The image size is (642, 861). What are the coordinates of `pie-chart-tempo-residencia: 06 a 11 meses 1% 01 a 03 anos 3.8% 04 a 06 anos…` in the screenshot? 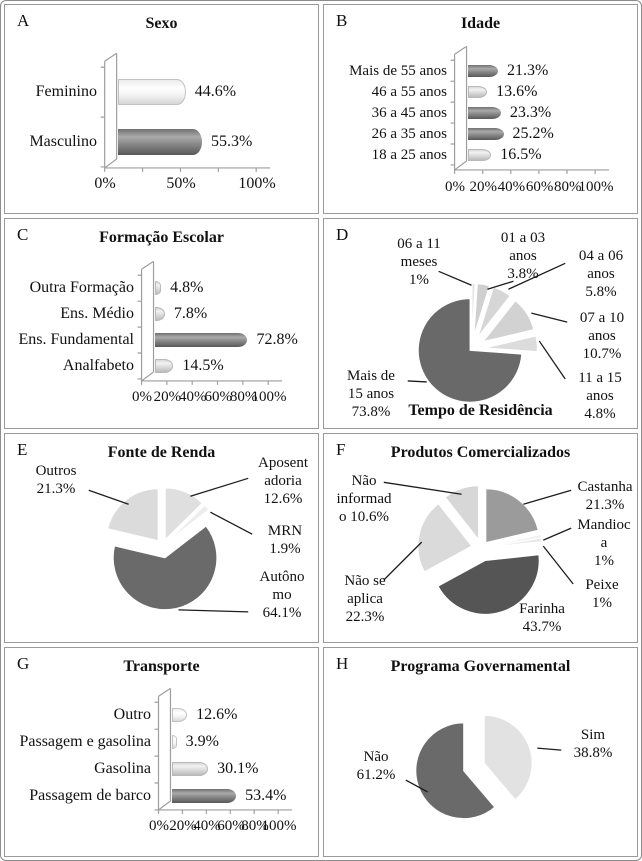 It's located at (480, 323).